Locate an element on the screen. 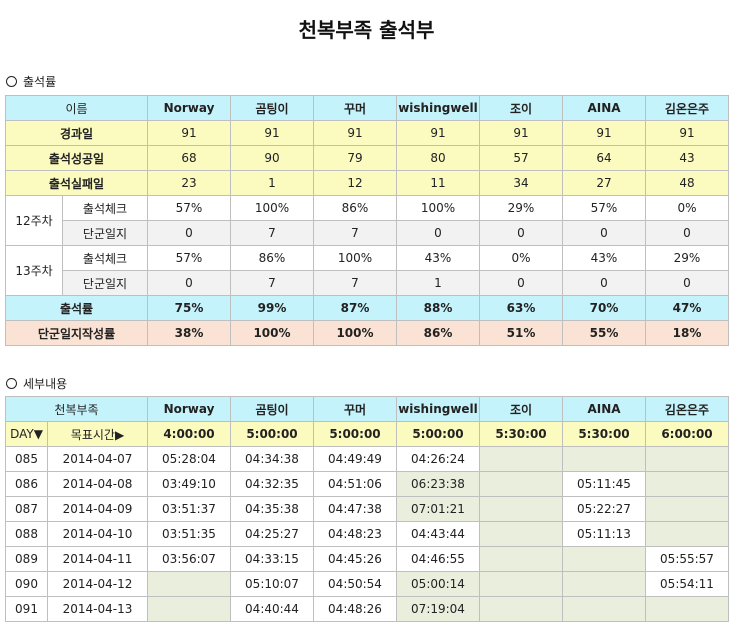  fail-value: 34 is located at coordinates (521, 183).